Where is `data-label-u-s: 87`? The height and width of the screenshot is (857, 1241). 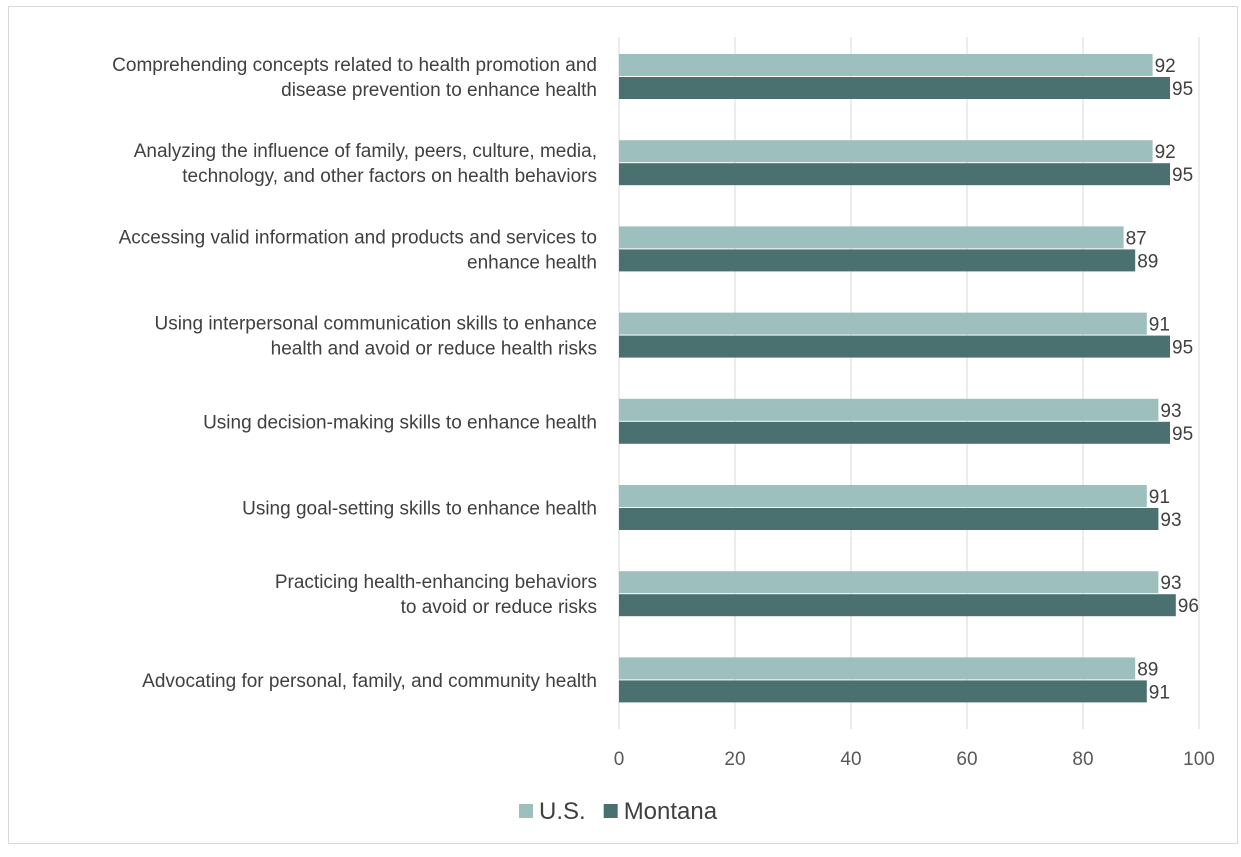
data-label-u-s: 87 is located at coordinates (1136, 238).